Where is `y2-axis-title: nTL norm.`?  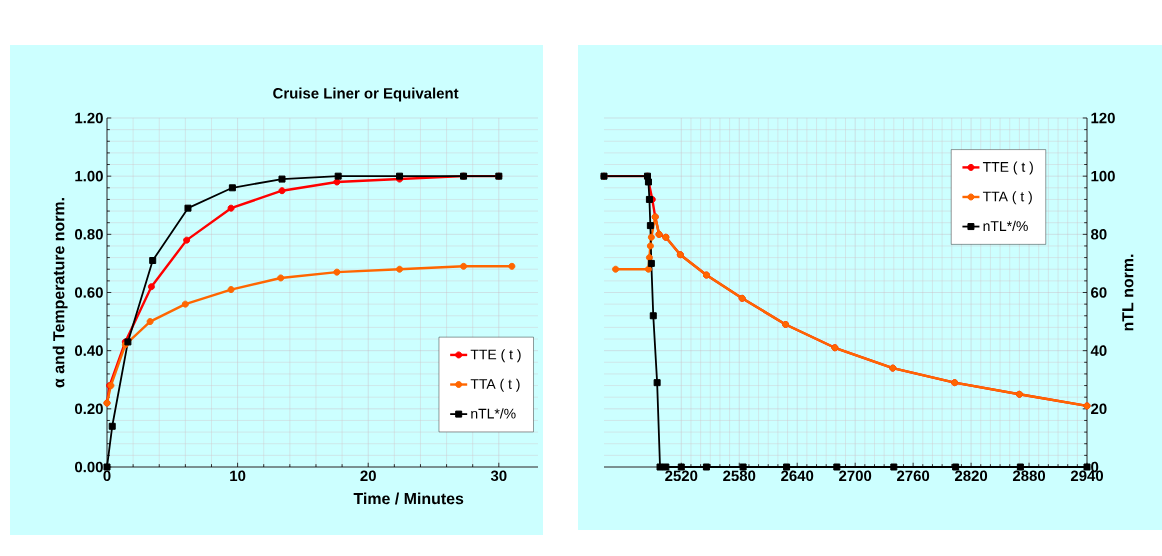
y2-axis-title: nTL norm. is located at coordinates (1128, 292).